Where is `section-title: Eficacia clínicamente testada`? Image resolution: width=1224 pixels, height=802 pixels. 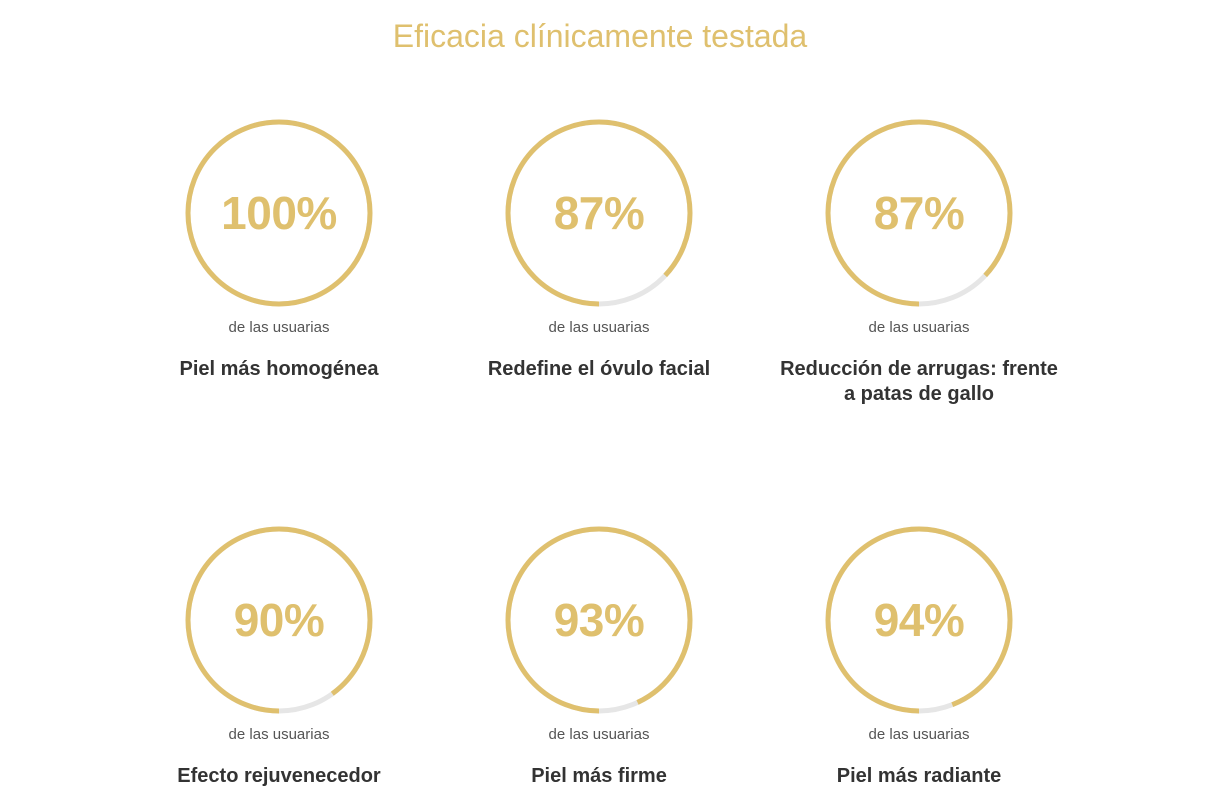
section-title: Eficacia clínicamente testada is located at coordinates (600, 36).